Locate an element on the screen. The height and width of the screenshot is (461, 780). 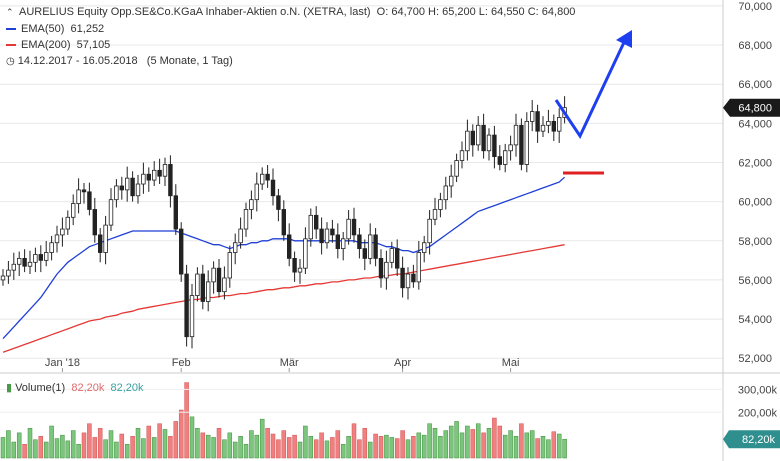
last-price-label: 64,800 is located at coordinates (755, 109).